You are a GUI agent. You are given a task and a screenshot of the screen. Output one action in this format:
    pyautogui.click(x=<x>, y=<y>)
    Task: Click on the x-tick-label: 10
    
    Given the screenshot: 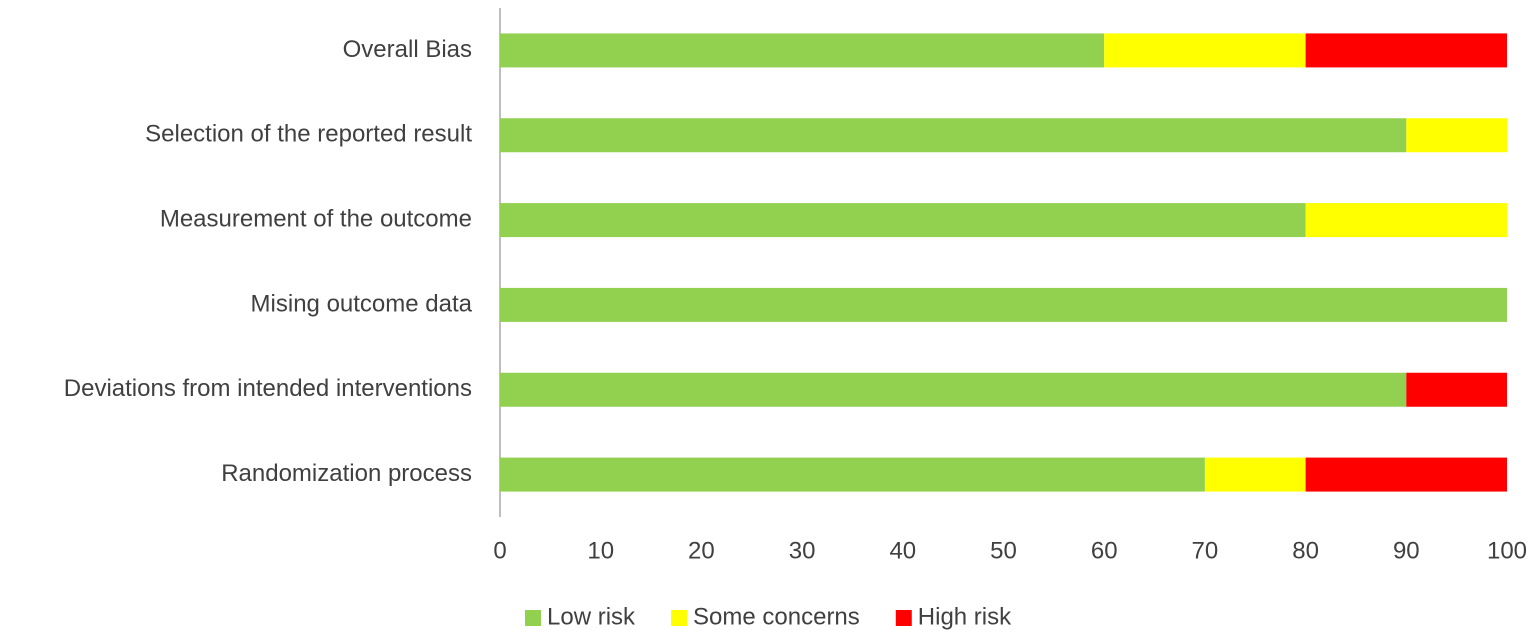 What is the action you would take?
    pyautogui.click(x=600, y=550)
    